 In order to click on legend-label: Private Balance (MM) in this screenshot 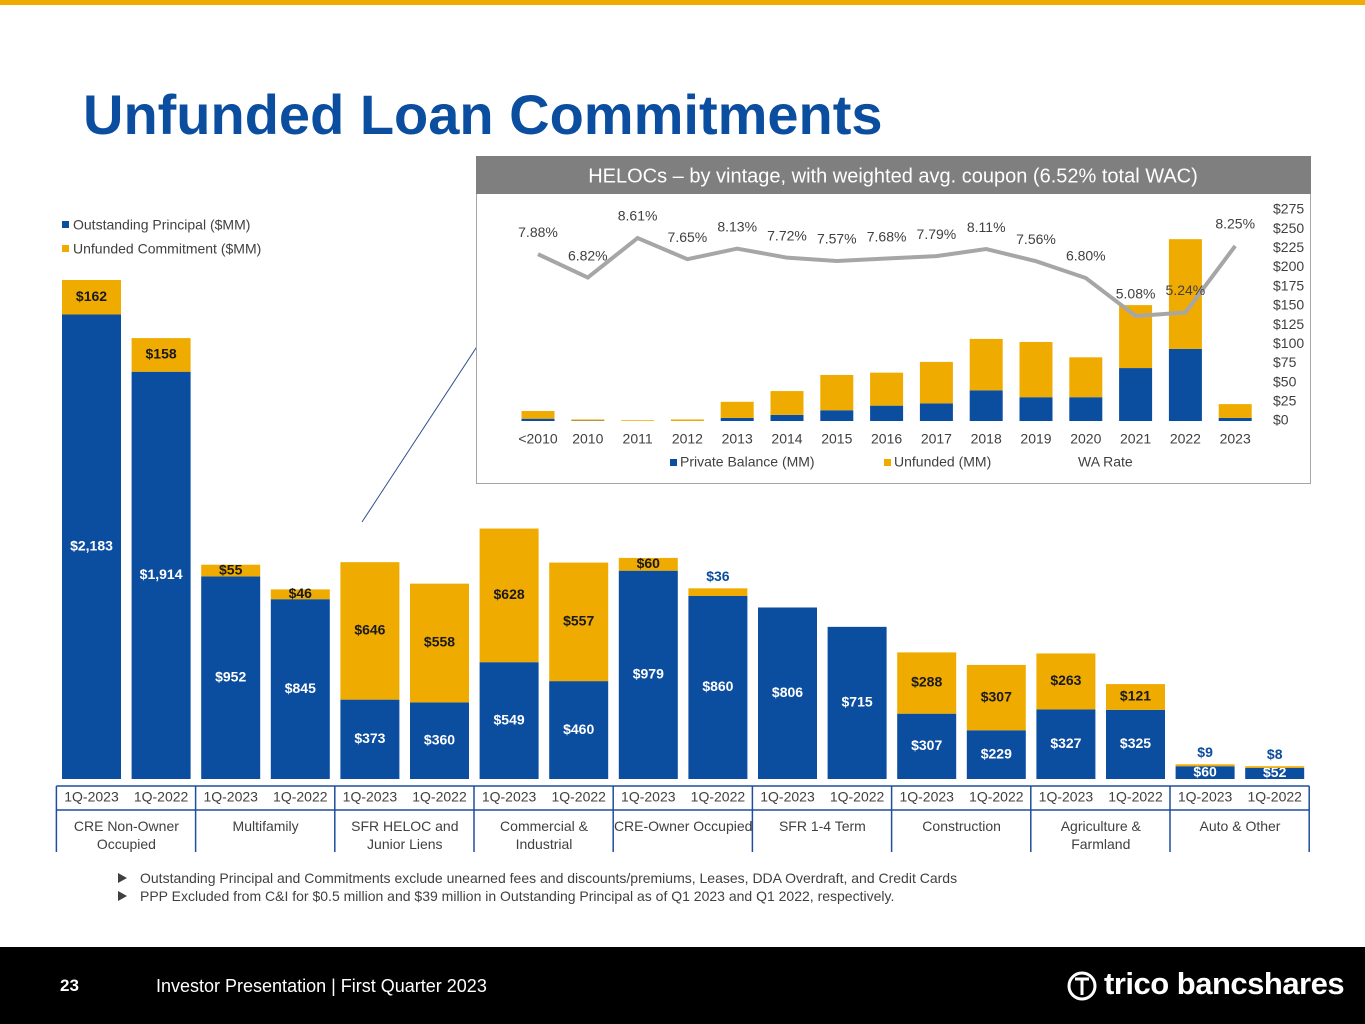, I will do `click(747, 462)`.